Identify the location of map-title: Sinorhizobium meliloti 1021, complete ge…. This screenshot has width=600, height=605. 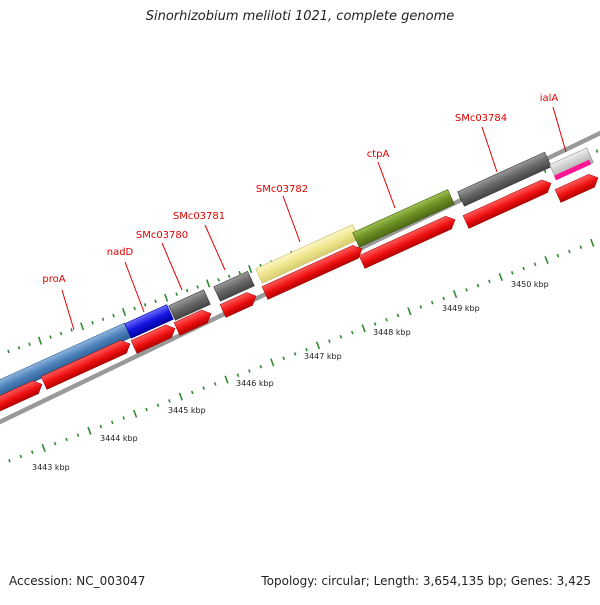
(300, 16).